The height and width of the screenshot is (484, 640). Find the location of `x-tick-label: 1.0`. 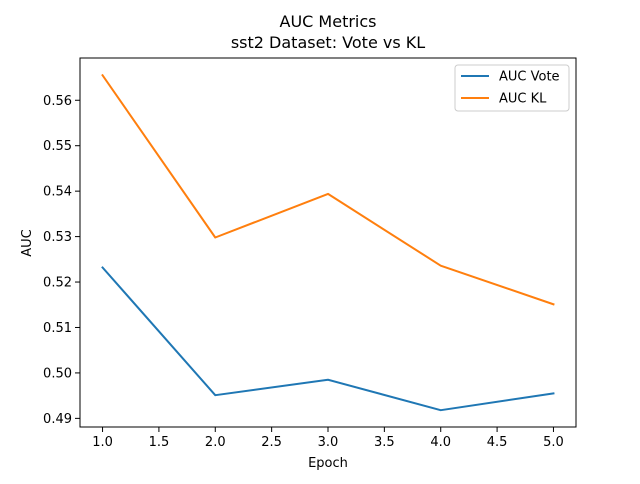

x-tick-label: 1.0 is located at coordinates (102, 442).